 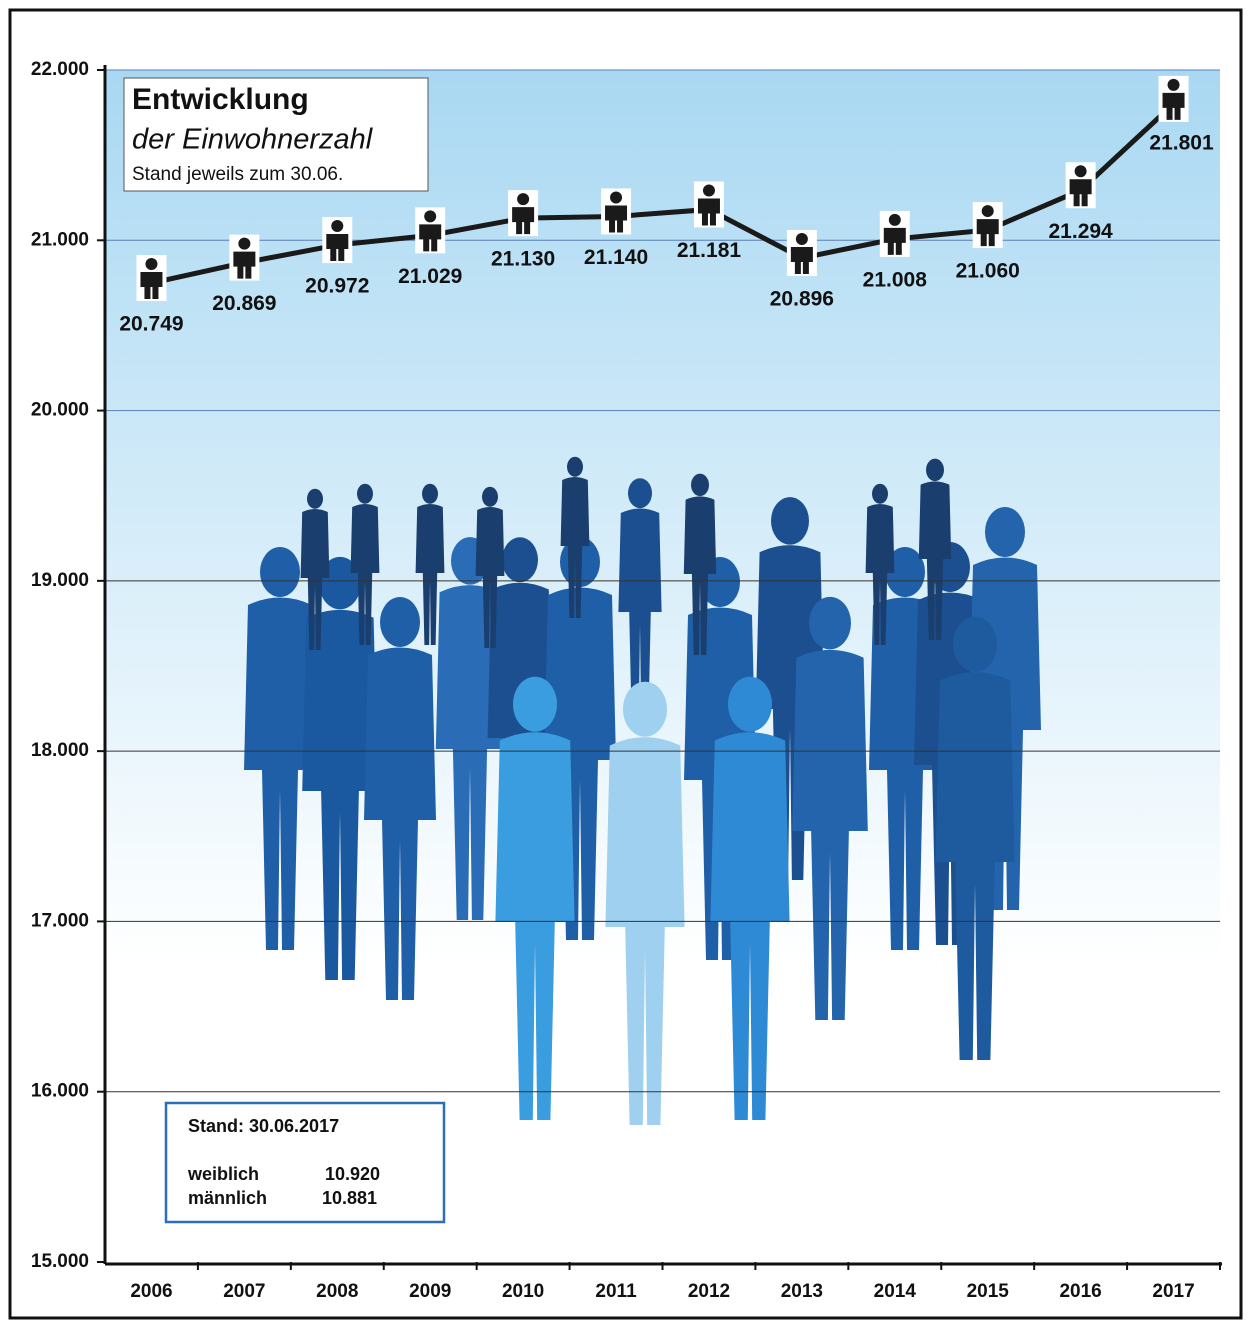 What do you see at coordinates (1081, 231) in the screenshot?
I see `value-label: 21.294` at bounding box center [1081, 231].